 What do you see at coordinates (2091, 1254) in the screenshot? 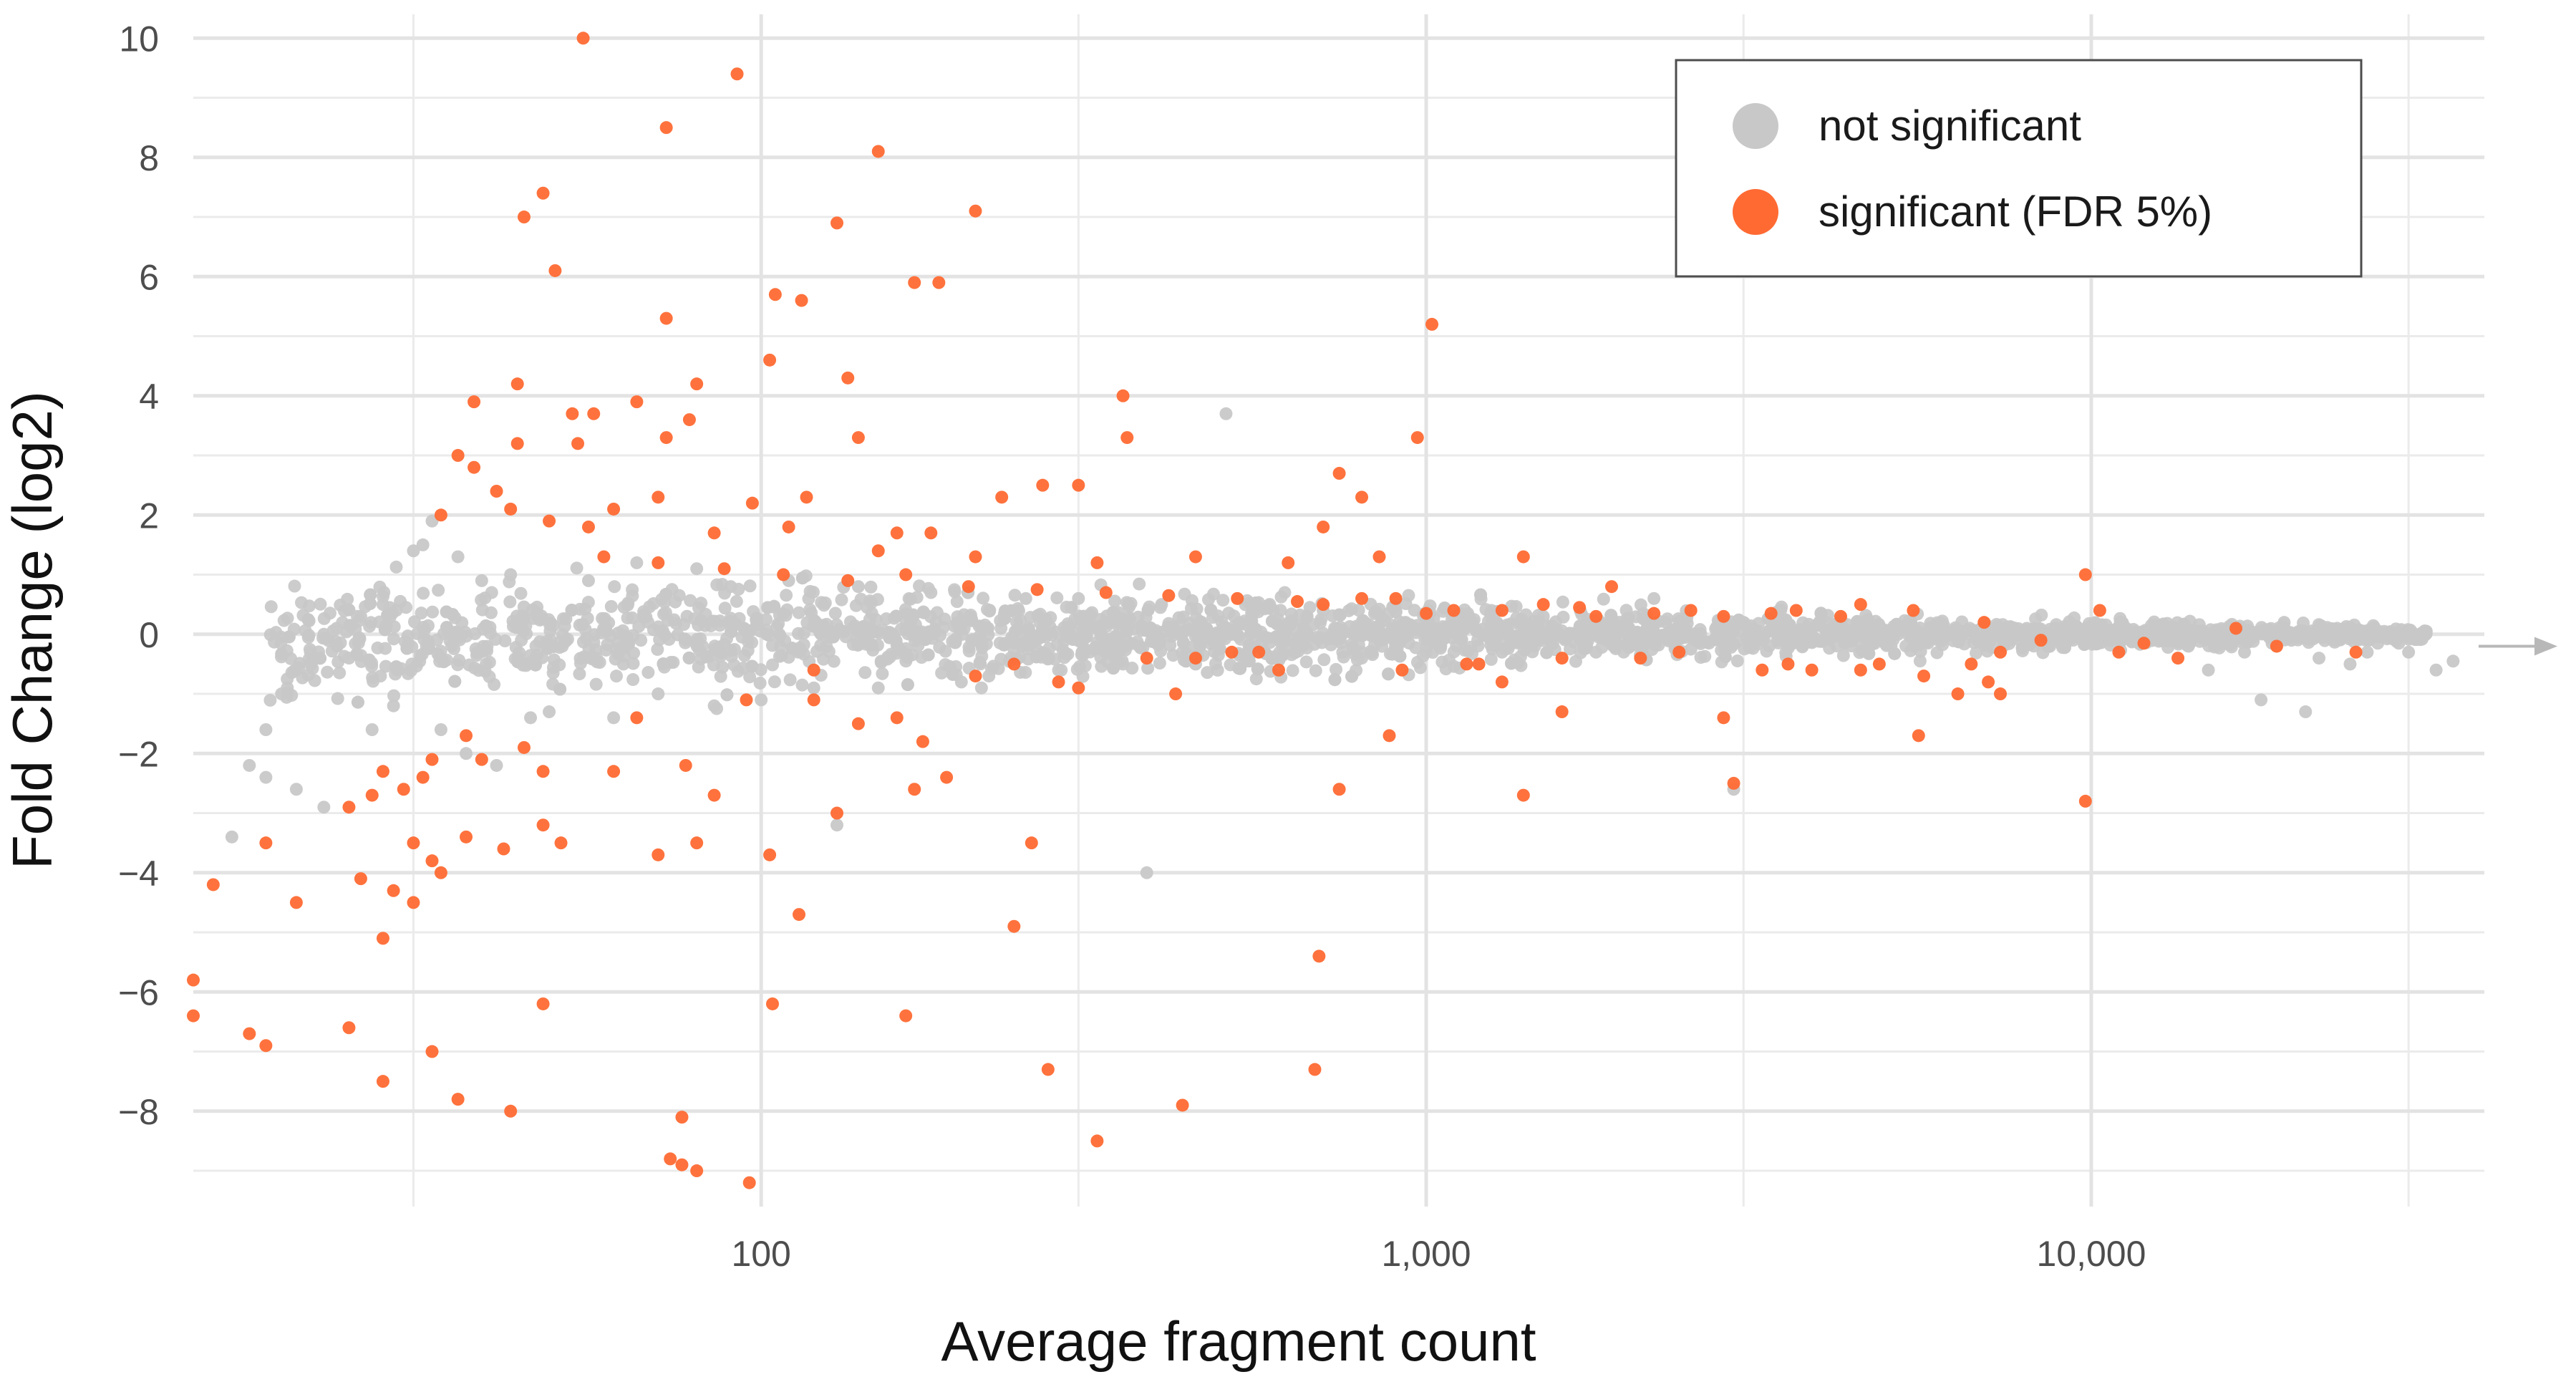
I see `x-tick-label: 10,000` at bounding box center [2091, 1254].